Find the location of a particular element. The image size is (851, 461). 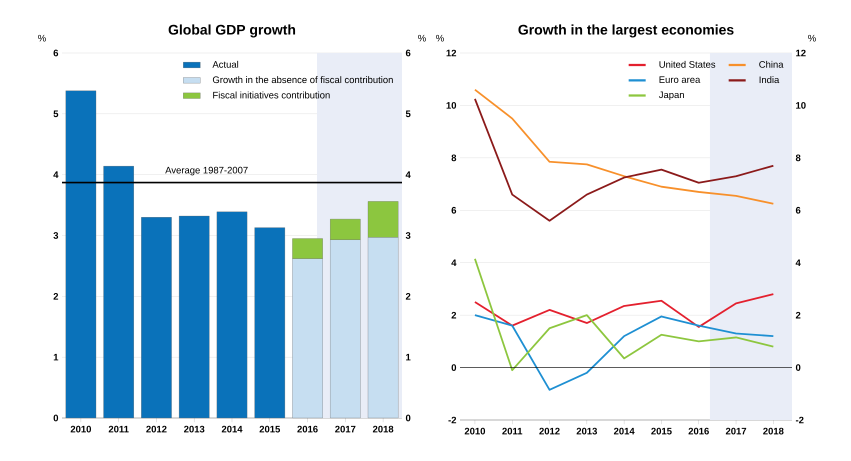

legend-label: United States is located at coordinates (688, 64).